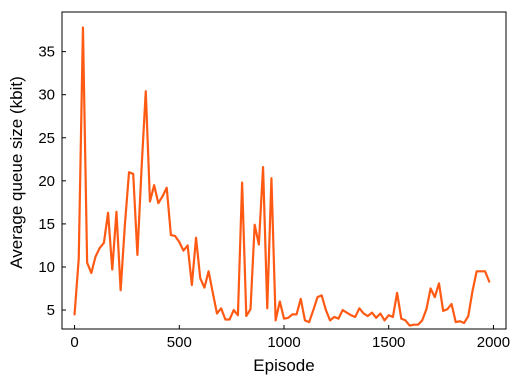  I want to click on y-tick-label: 35, so click(46, 52).